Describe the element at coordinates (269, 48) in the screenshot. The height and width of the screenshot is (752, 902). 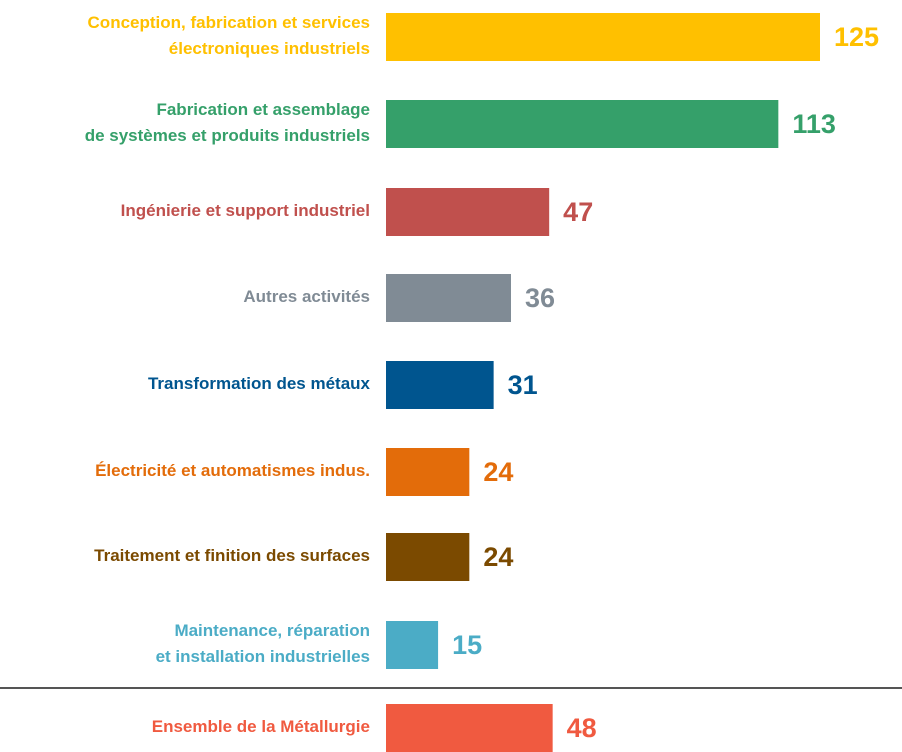
I see `category-line: électroniques industriels` at that location.